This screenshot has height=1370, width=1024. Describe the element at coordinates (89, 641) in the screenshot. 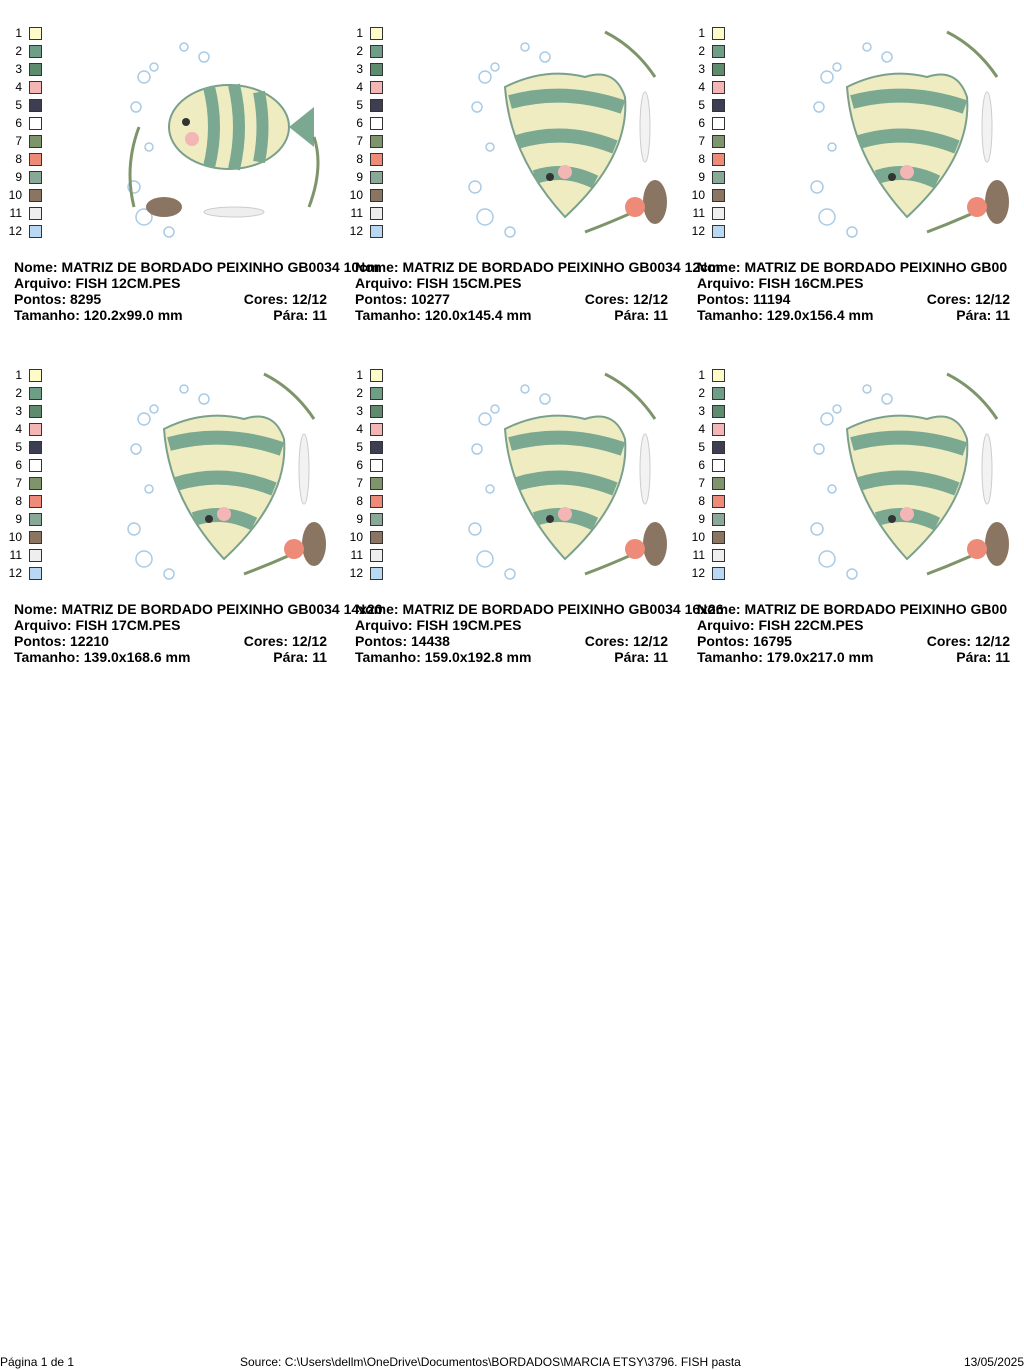

I see `stitches-value: 12210` at that location.